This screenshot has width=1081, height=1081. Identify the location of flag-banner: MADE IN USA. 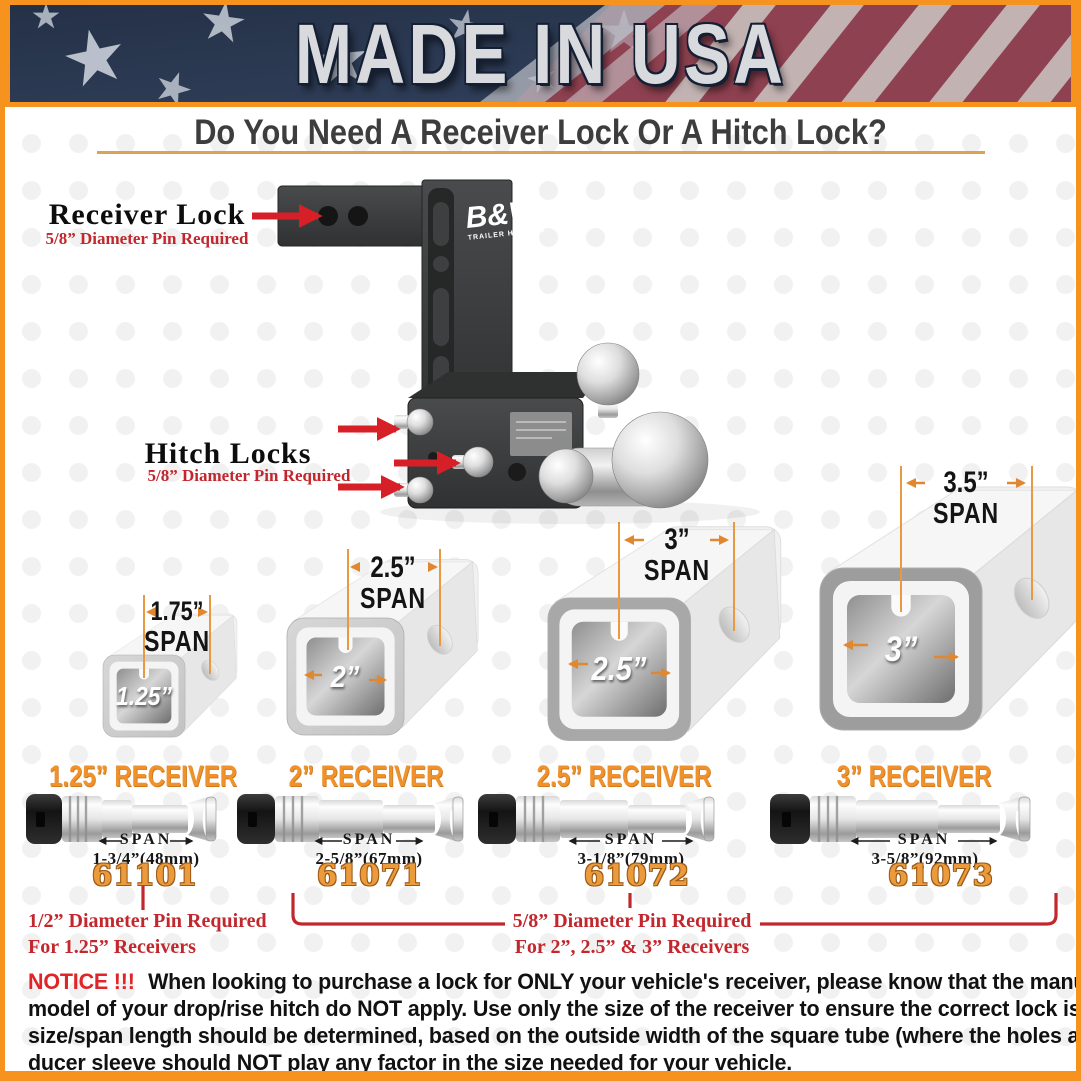
(540, 53).